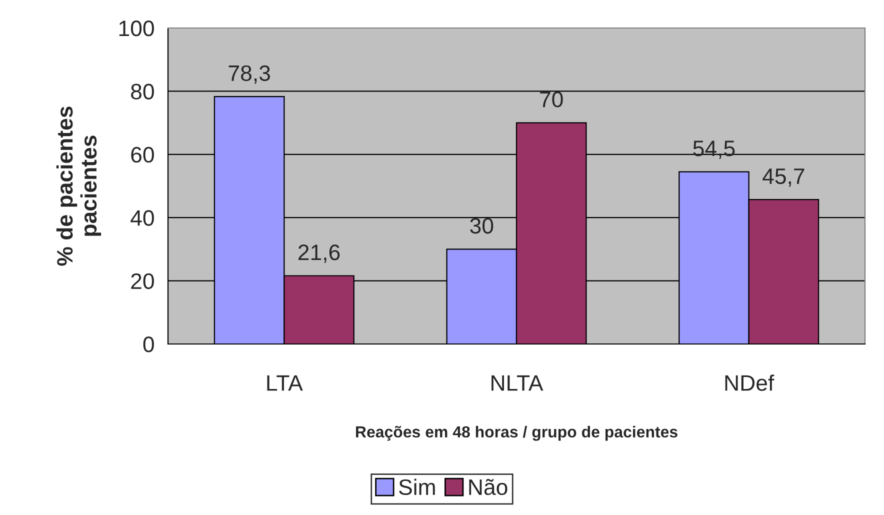  I want to click on data-label: 70, so click(551, 100).